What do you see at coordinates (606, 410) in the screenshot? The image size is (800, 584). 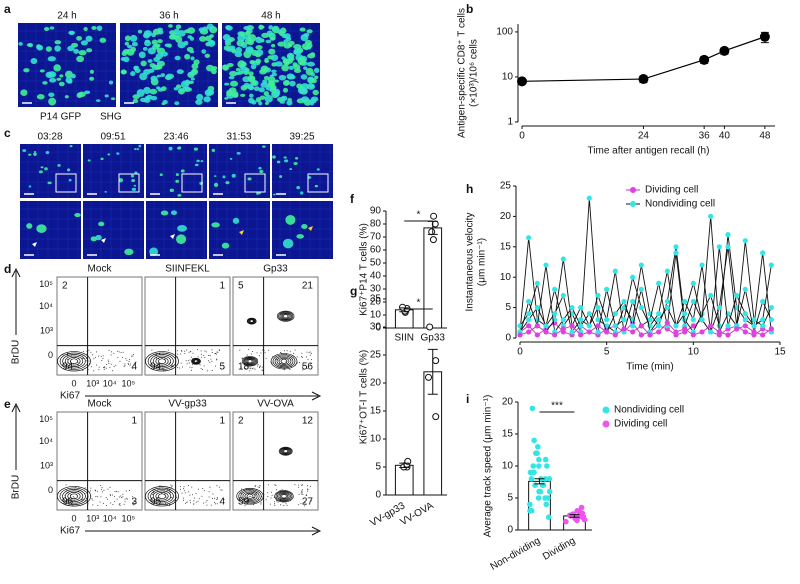 I see `legend-marker` at bounding box center [606, 410].